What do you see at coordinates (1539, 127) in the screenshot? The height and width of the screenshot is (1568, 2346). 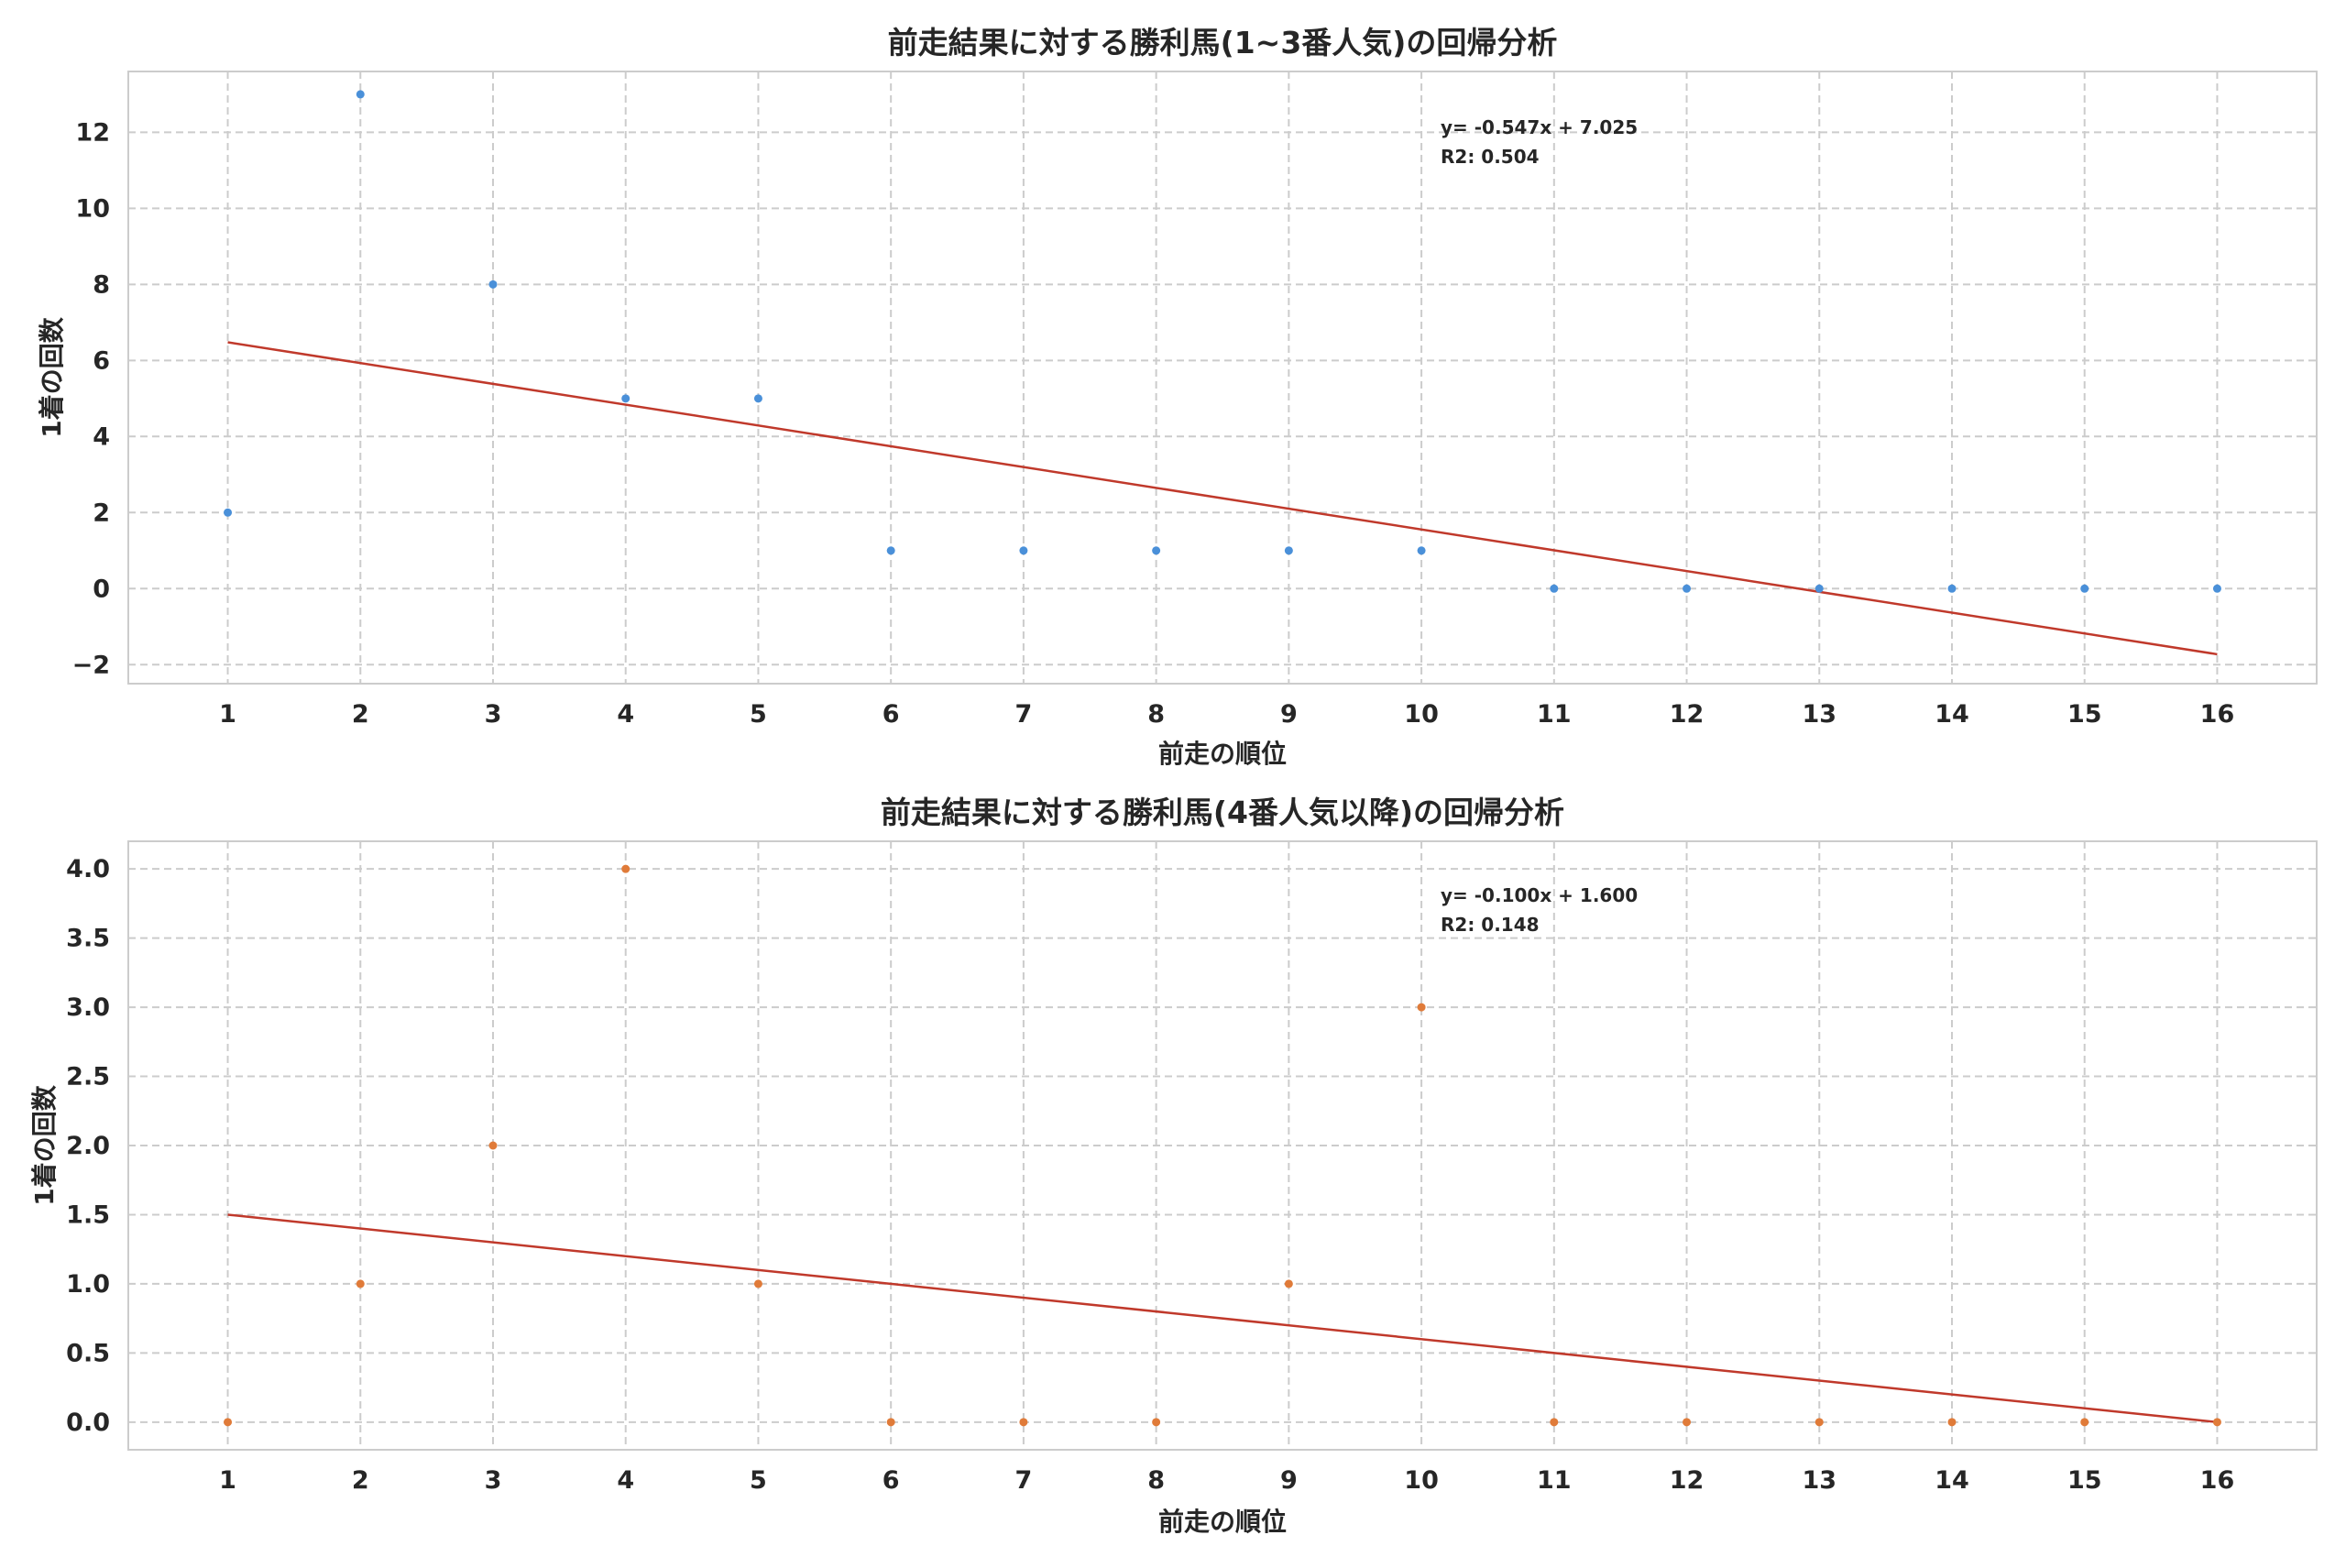 I see `regression-equation-1: y= -0.547x + 7.025` at bounding box center [1539, 127].